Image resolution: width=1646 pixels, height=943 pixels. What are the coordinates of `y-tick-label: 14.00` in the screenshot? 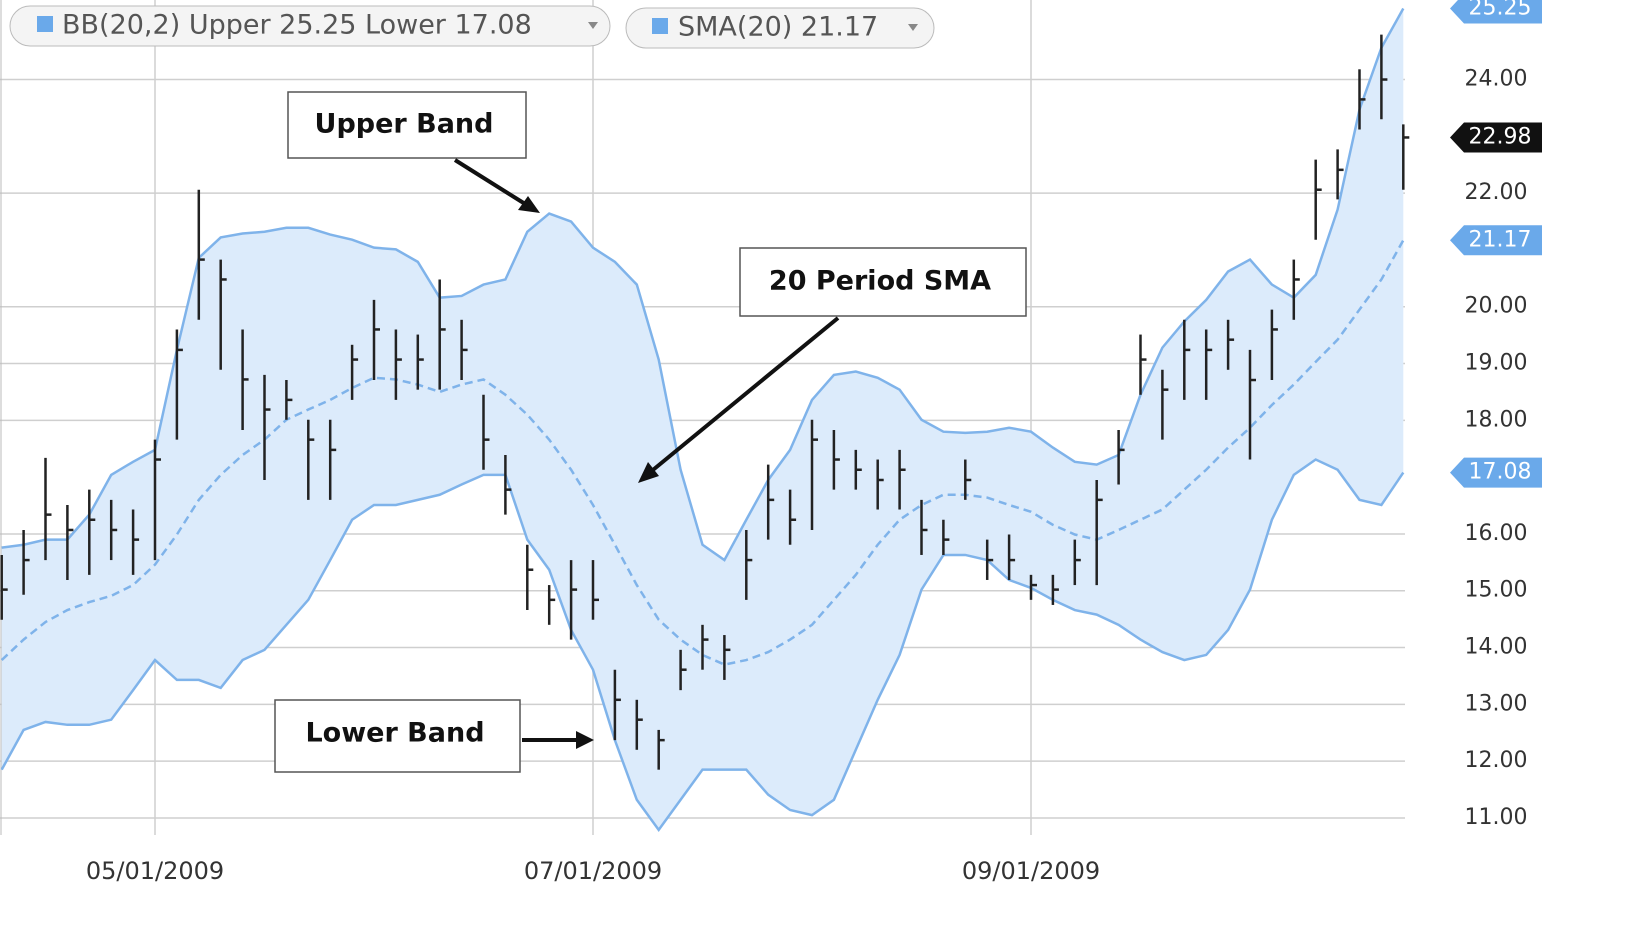 It's located at (1496, 647).